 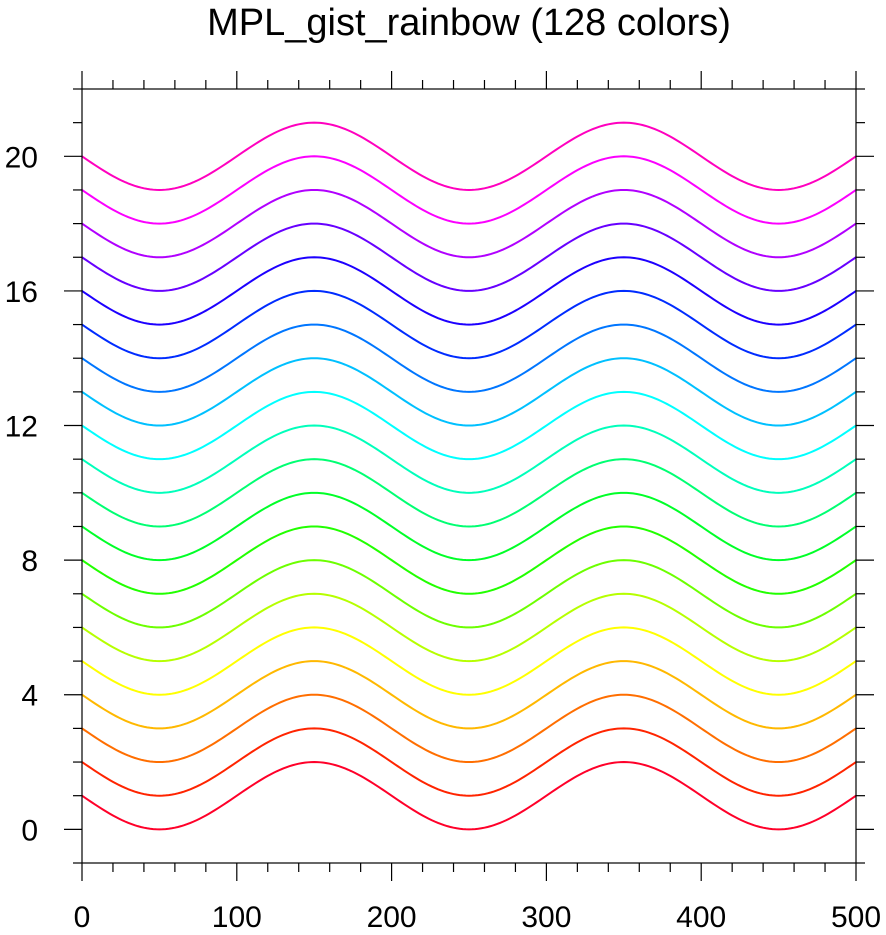 What do you see at coordinates (469, 23) in the screenshot?
I see `chart-title: MPL_gist_rainbow (128 colors)` at bounding box center [469, 23].